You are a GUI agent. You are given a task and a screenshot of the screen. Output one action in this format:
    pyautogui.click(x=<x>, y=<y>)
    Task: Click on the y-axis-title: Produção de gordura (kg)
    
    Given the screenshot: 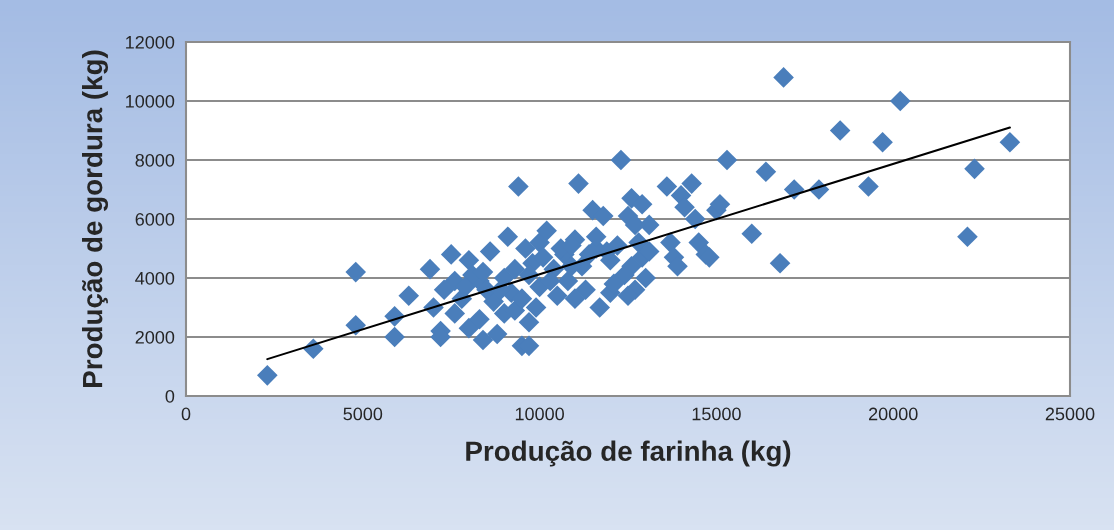 What is the action you would take?
    pyautogui.click(x=95, y=218)
    